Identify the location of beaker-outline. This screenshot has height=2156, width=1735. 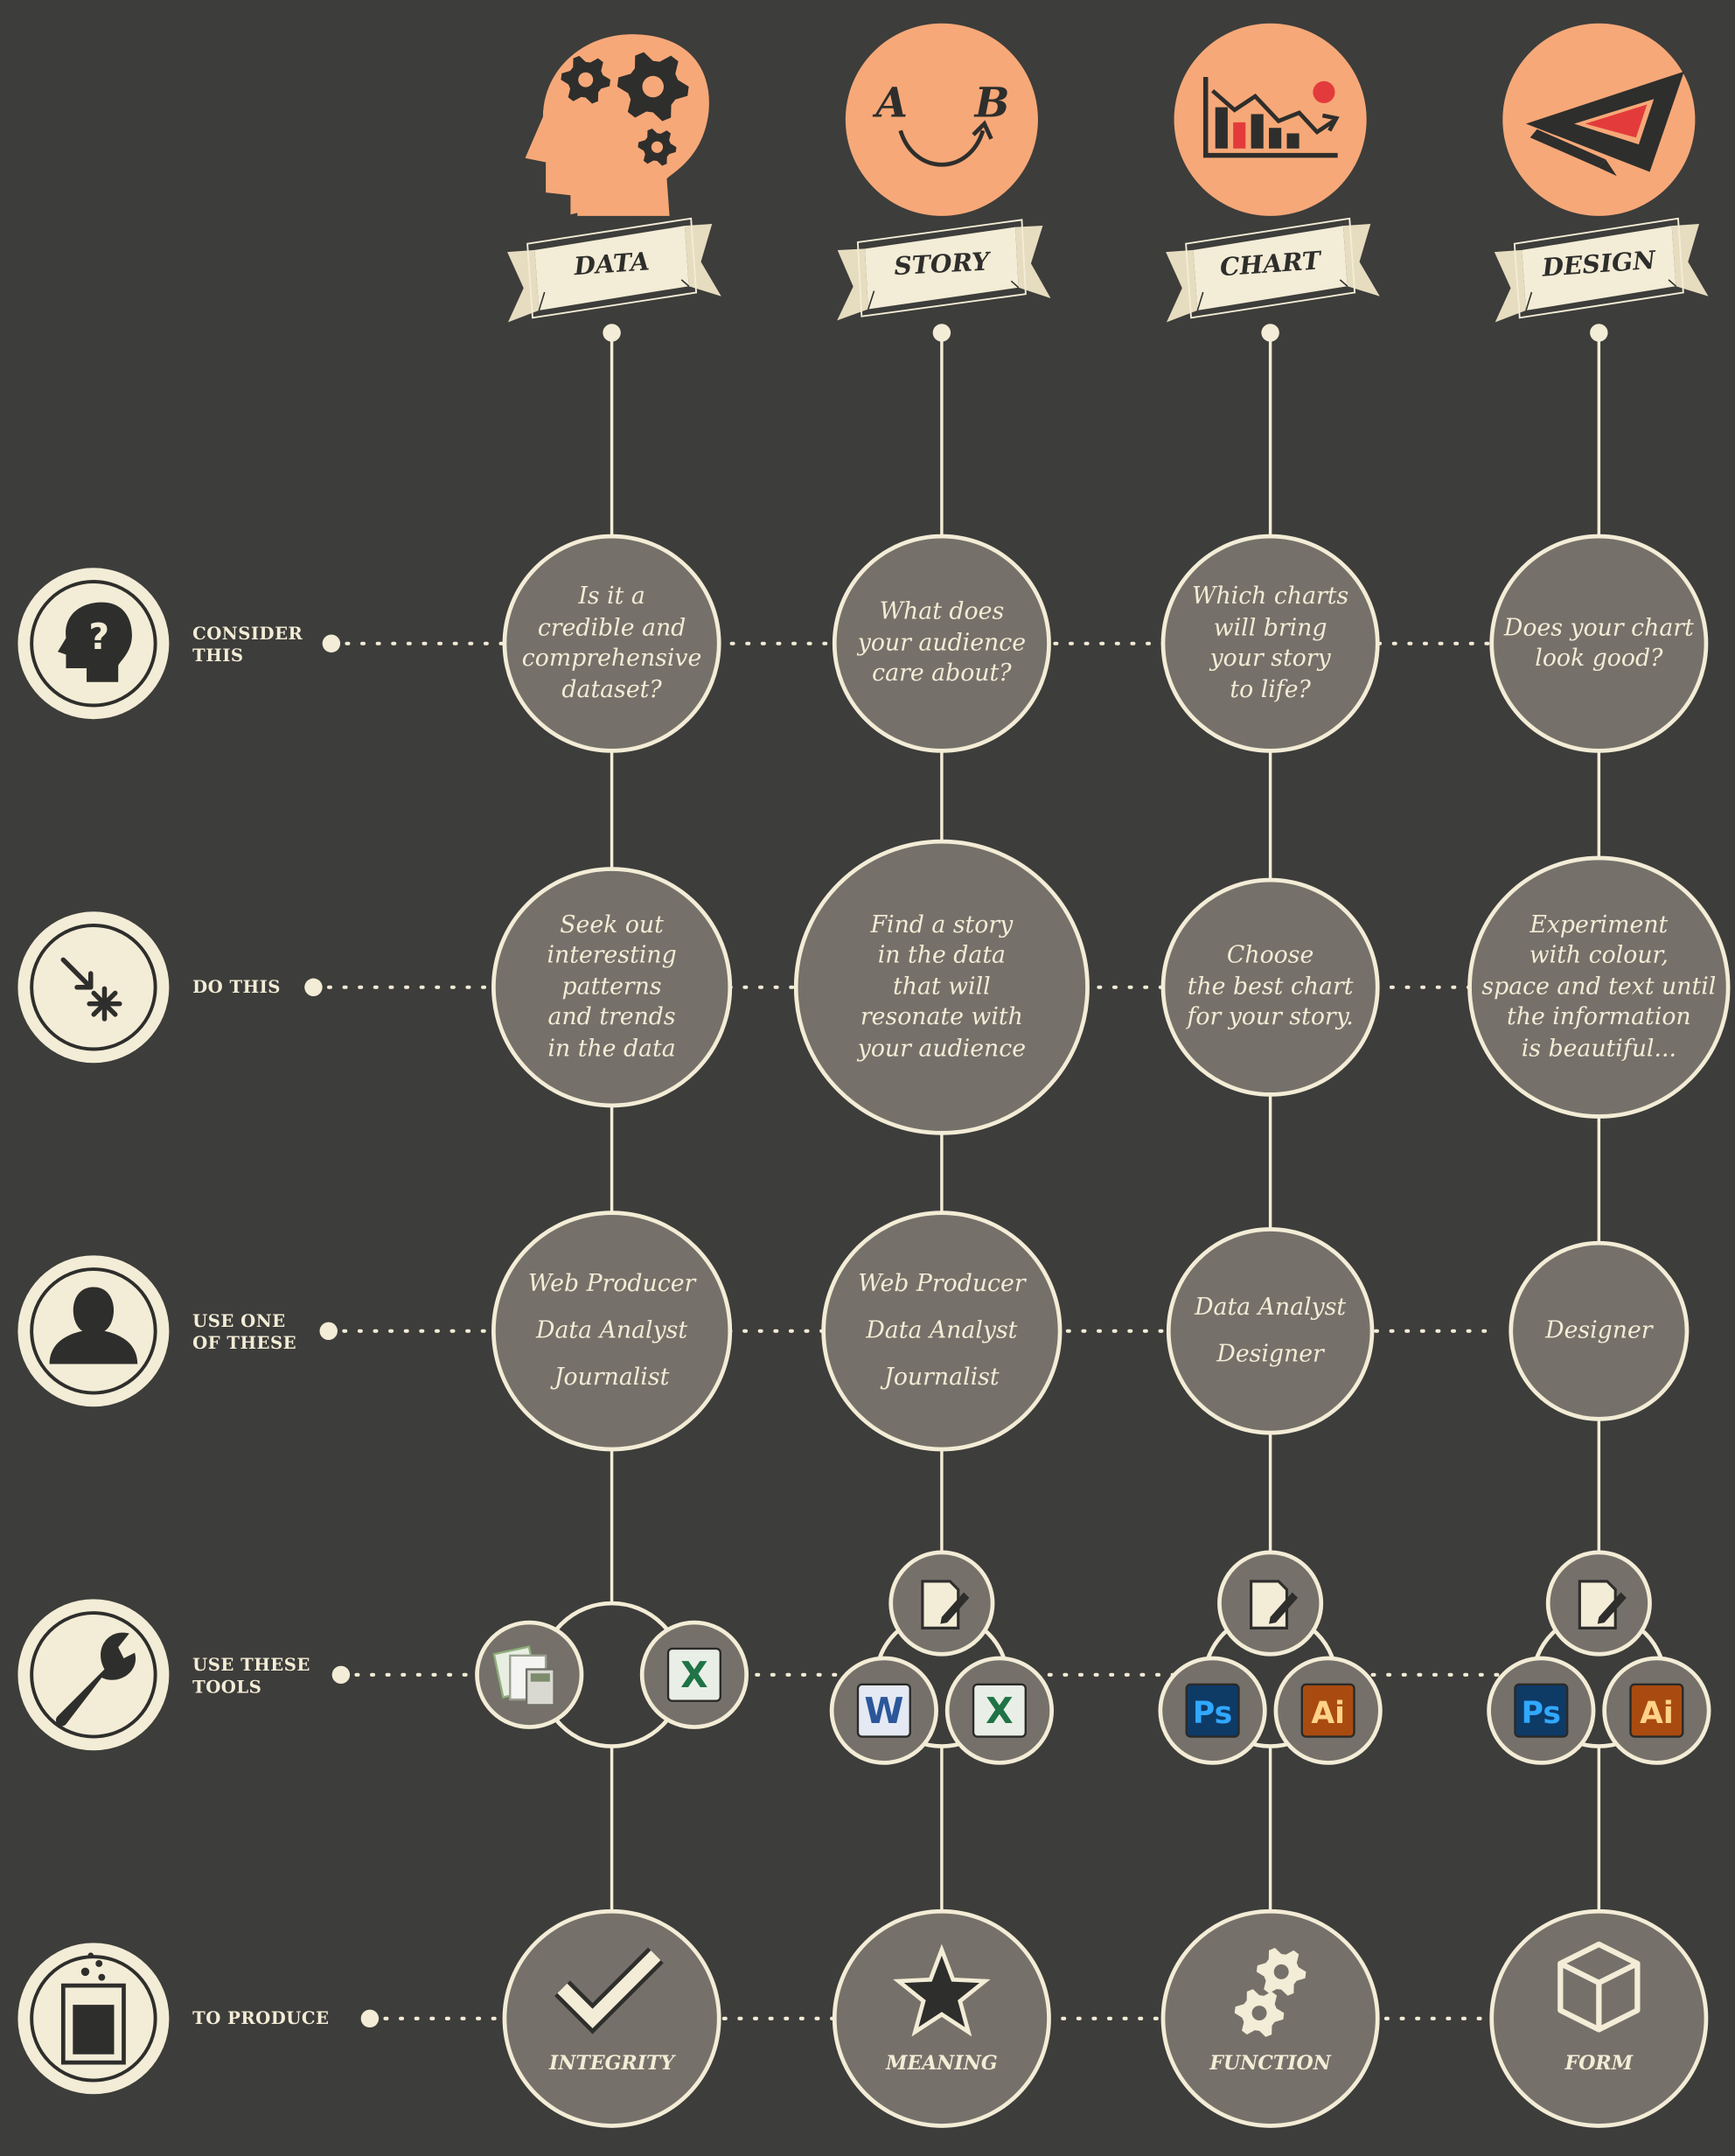
(93, 2024).